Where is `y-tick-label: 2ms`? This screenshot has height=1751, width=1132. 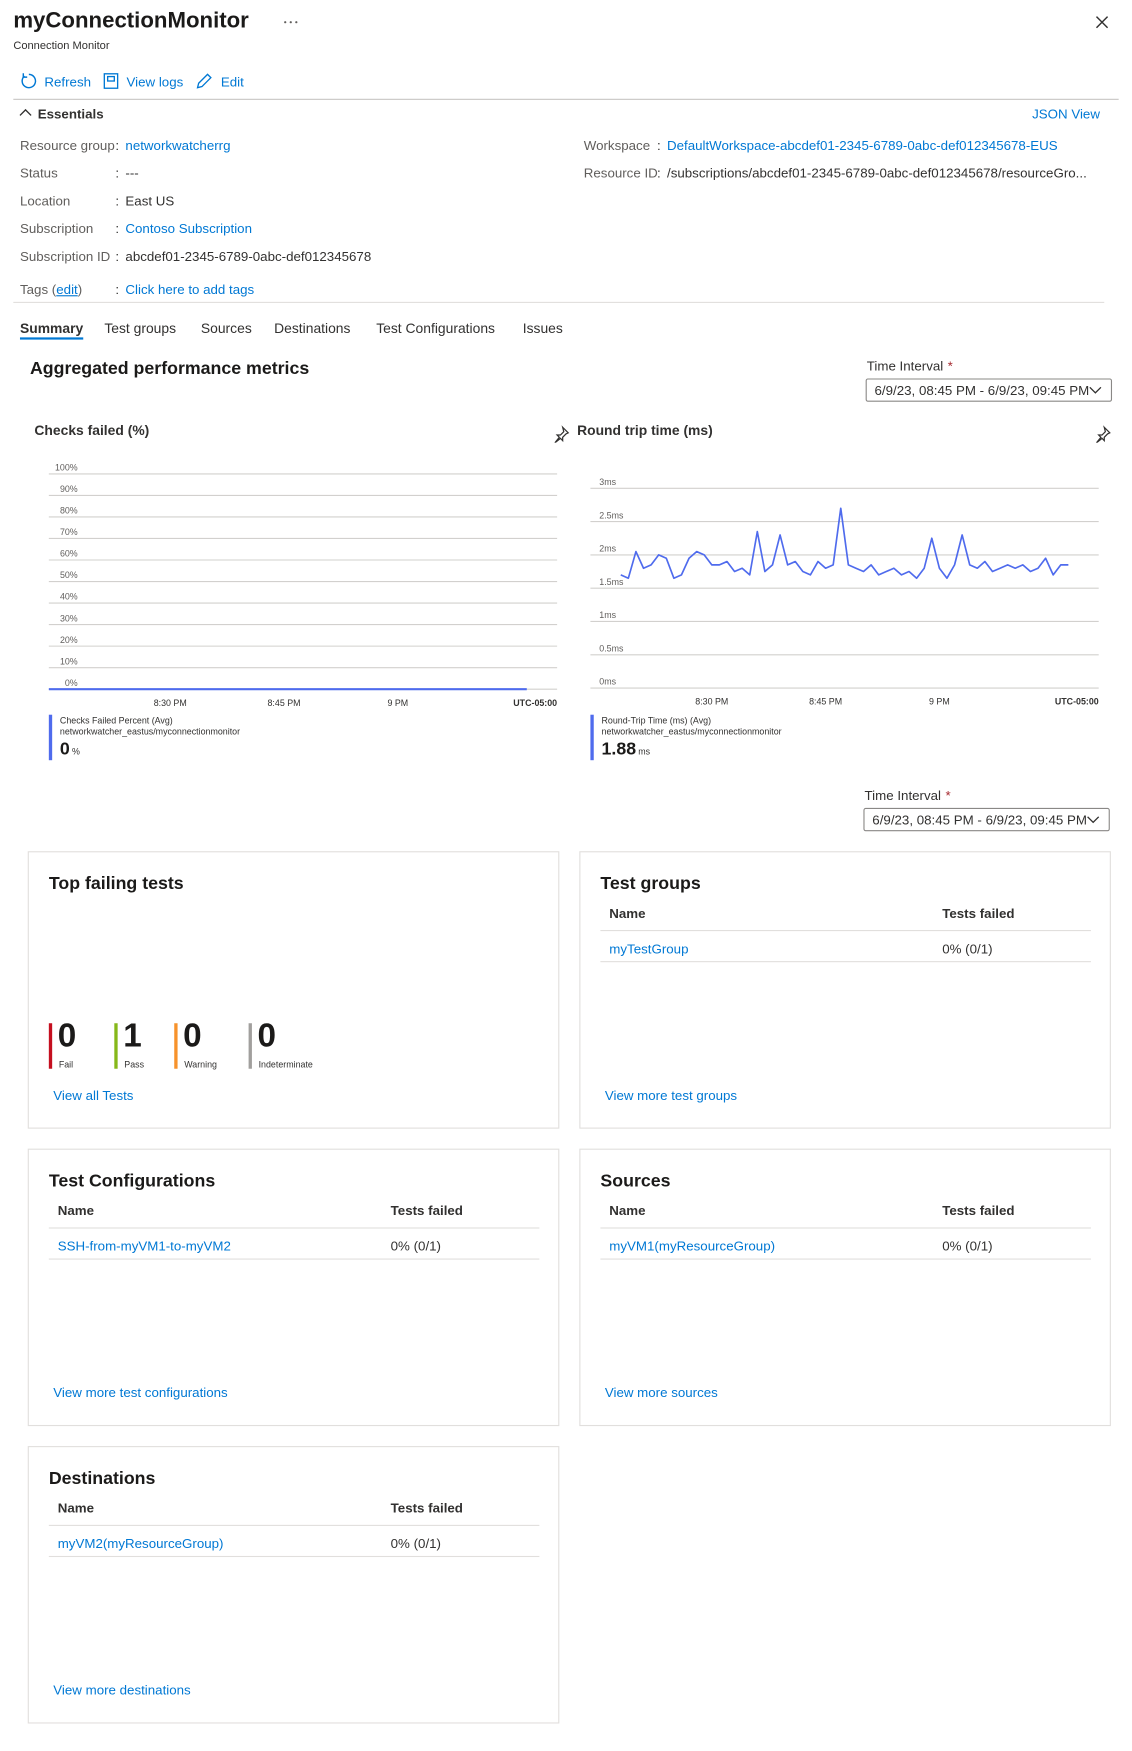 y-tick-label: 2ms is located at coordinates (607, 549).